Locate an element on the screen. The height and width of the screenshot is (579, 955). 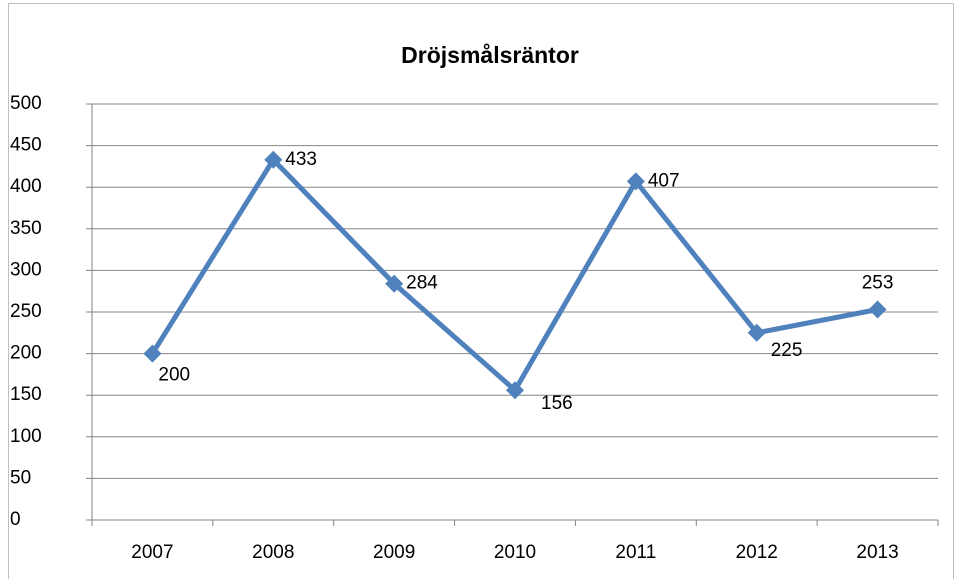
y-tick-label: 200 is located at coordinates (26, 353).